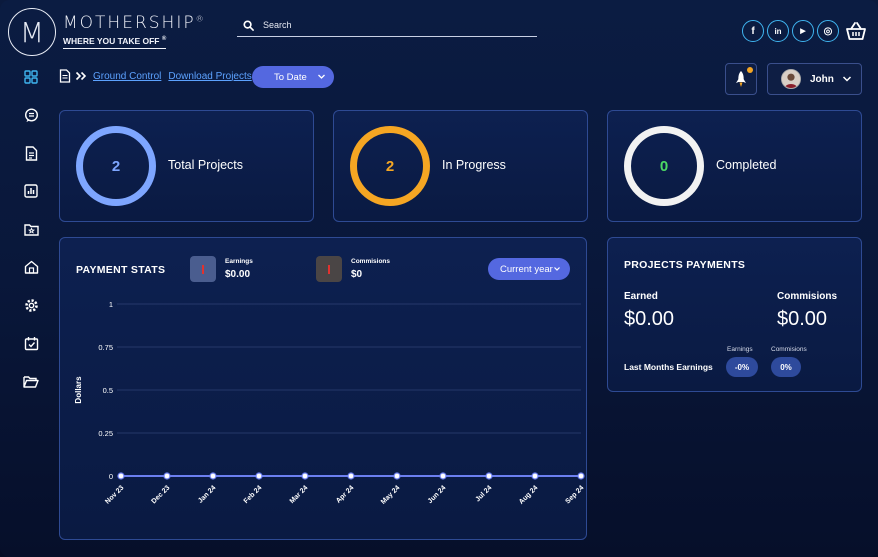  What do you see at coordinates (127, 76) in the screenshot?
I see `breadcrumb-ground-control: Ground Control` at bounding box center [127, 76].